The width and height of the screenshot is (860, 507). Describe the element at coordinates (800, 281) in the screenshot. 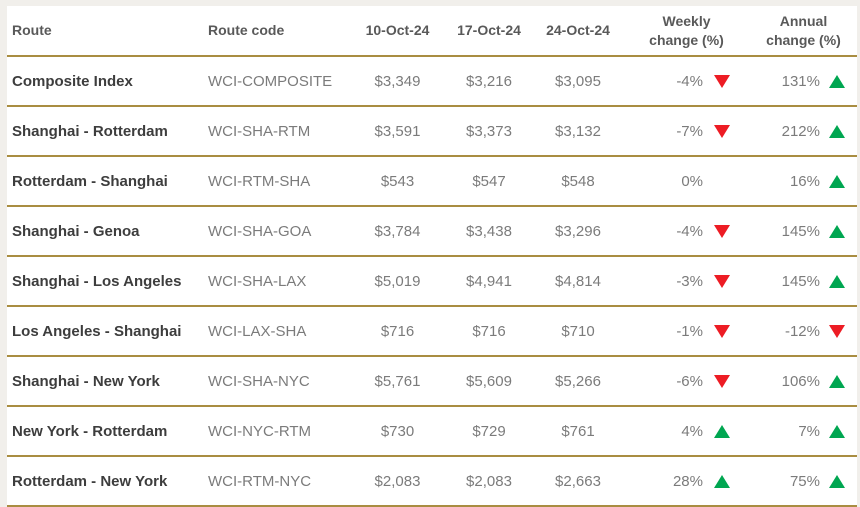

I see `annual-change-value: 145%` at that location.